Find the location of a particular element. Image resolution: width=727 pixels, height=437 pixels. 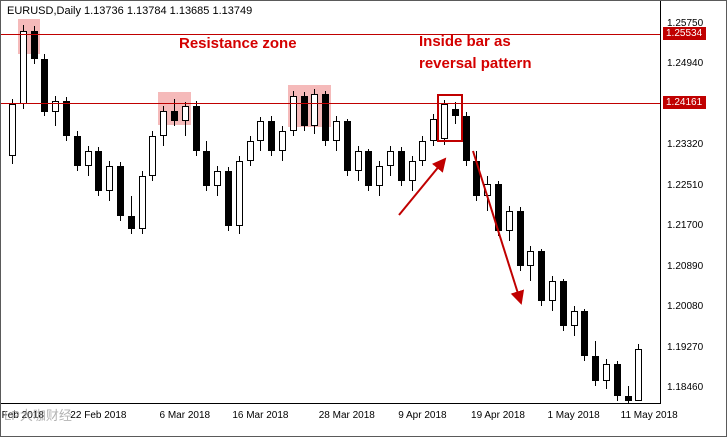

inside-bar-annotation-line1: Inside bar as is located at coordinates (465, 41).